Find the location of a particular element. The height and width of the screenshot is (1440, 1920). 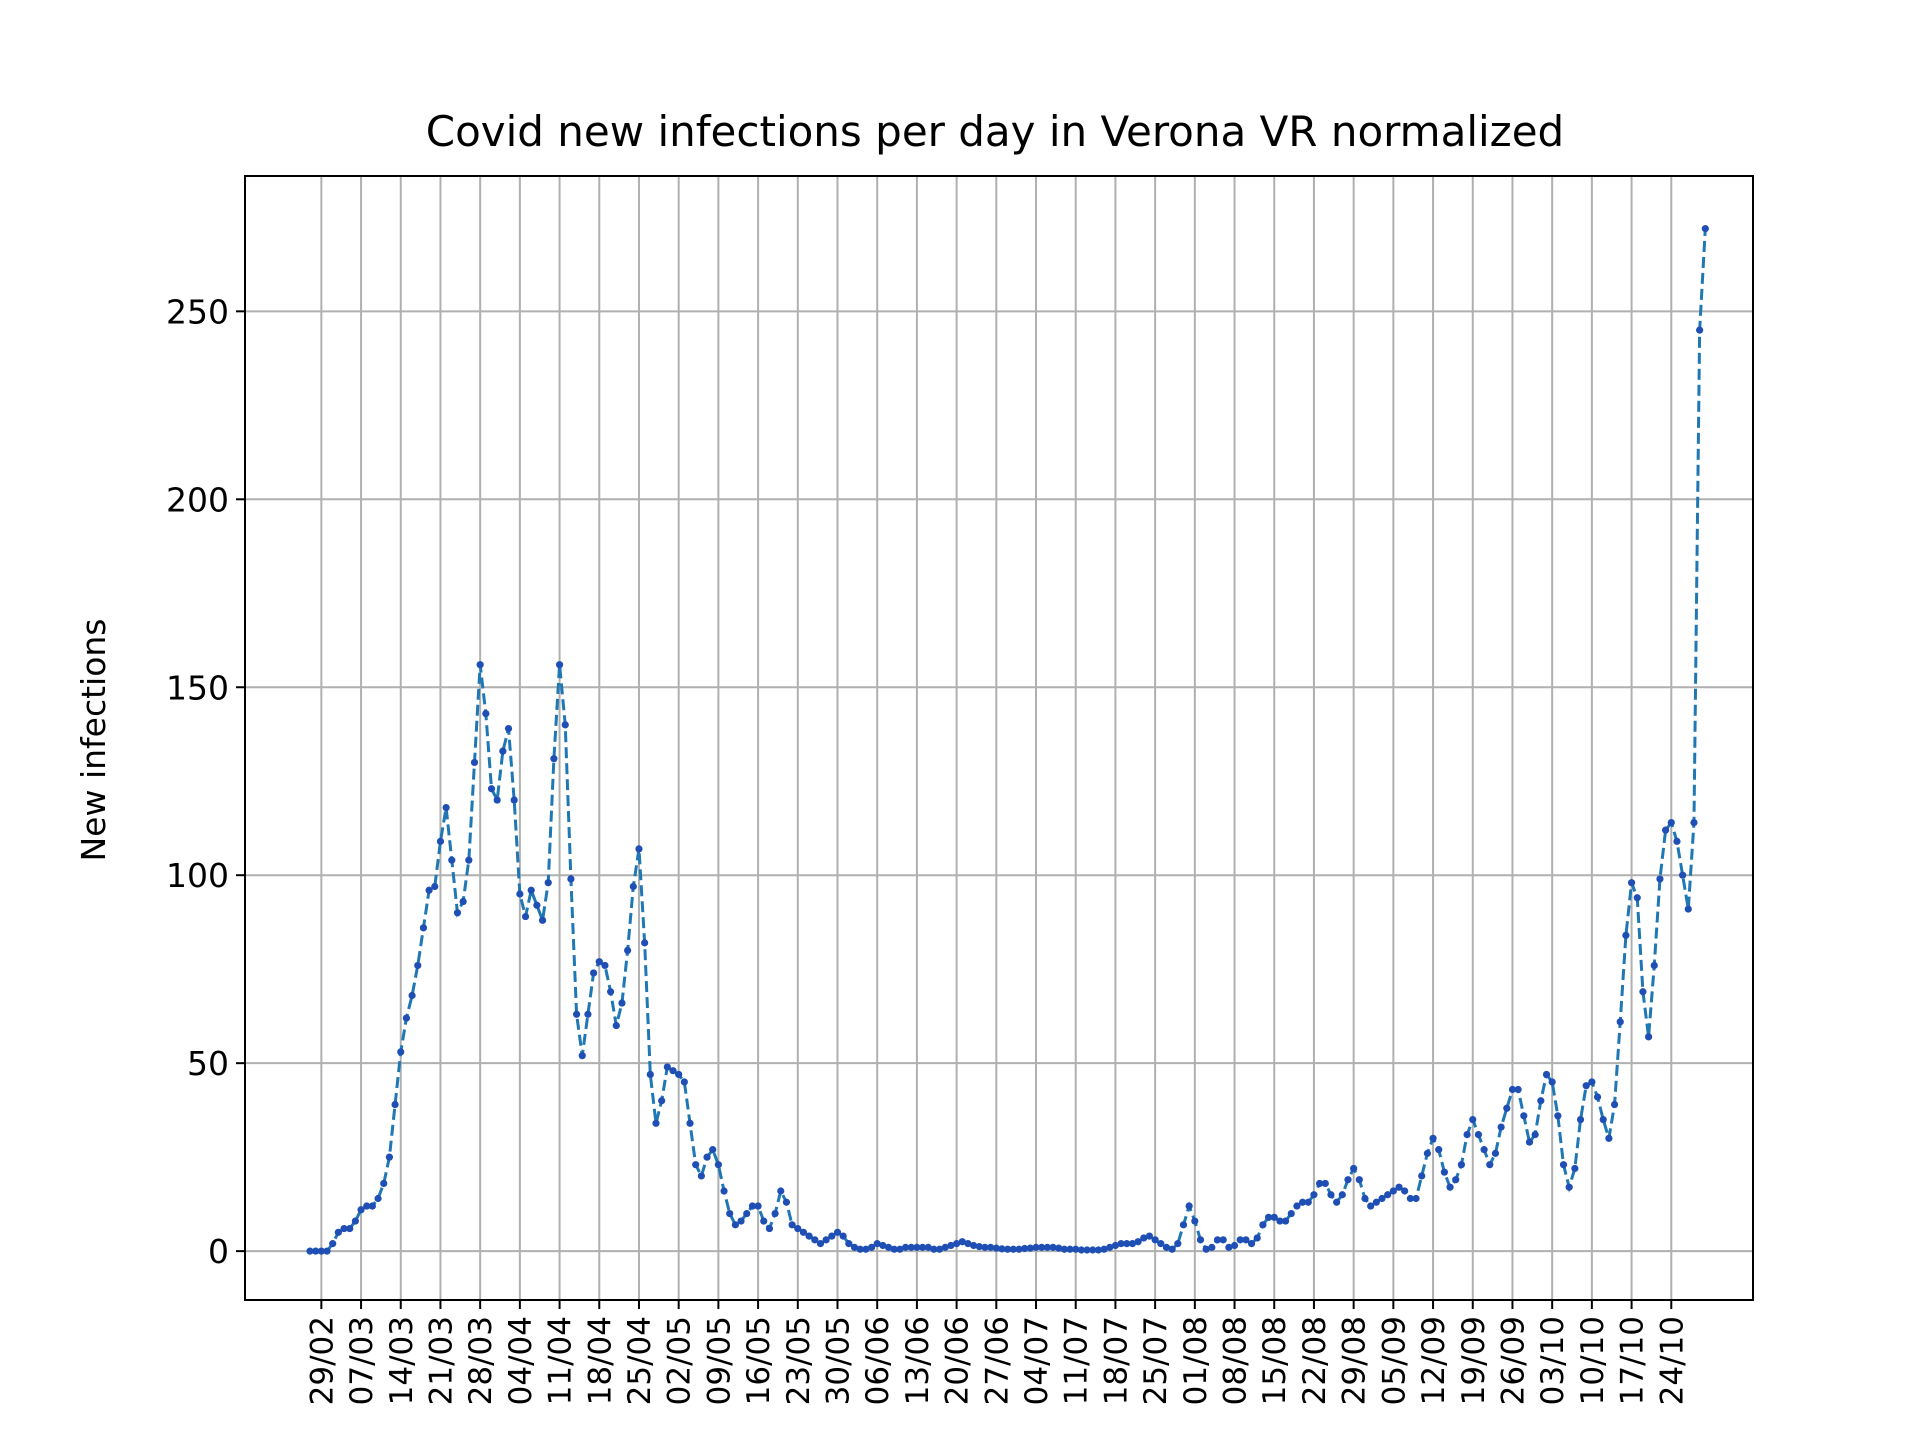

y-tick-label: 0 is located at coordinates (218, 1251).